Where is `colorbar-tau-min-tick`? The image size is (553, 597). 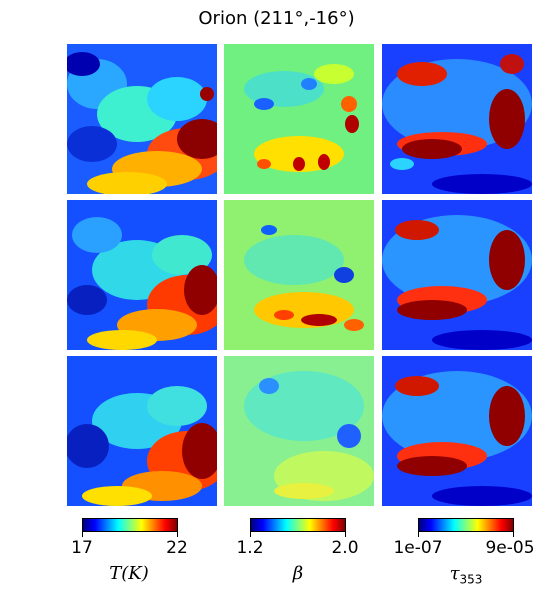 colorbar-tau-min-tick is located at coordinates (418, 534).